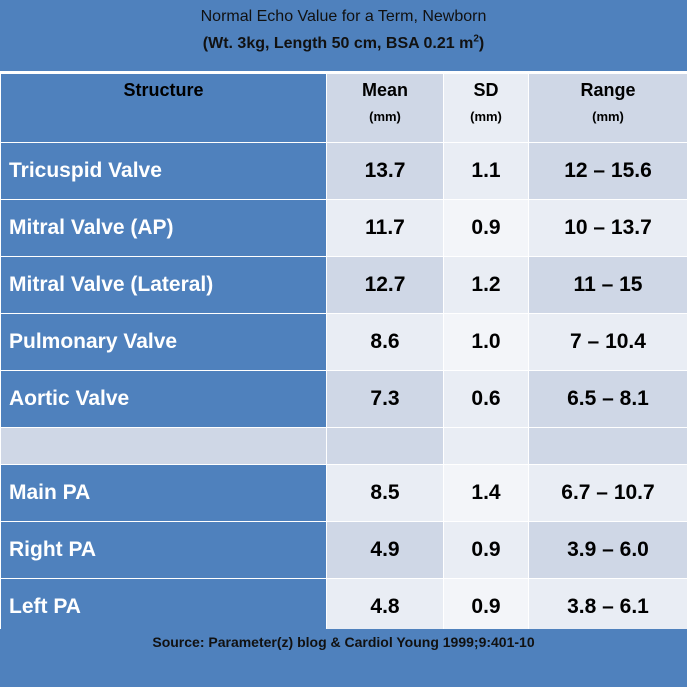 This screenshot has width=687, height=687. I want to click on structure-cell: Tricuspid Valve, so click(163, 171).